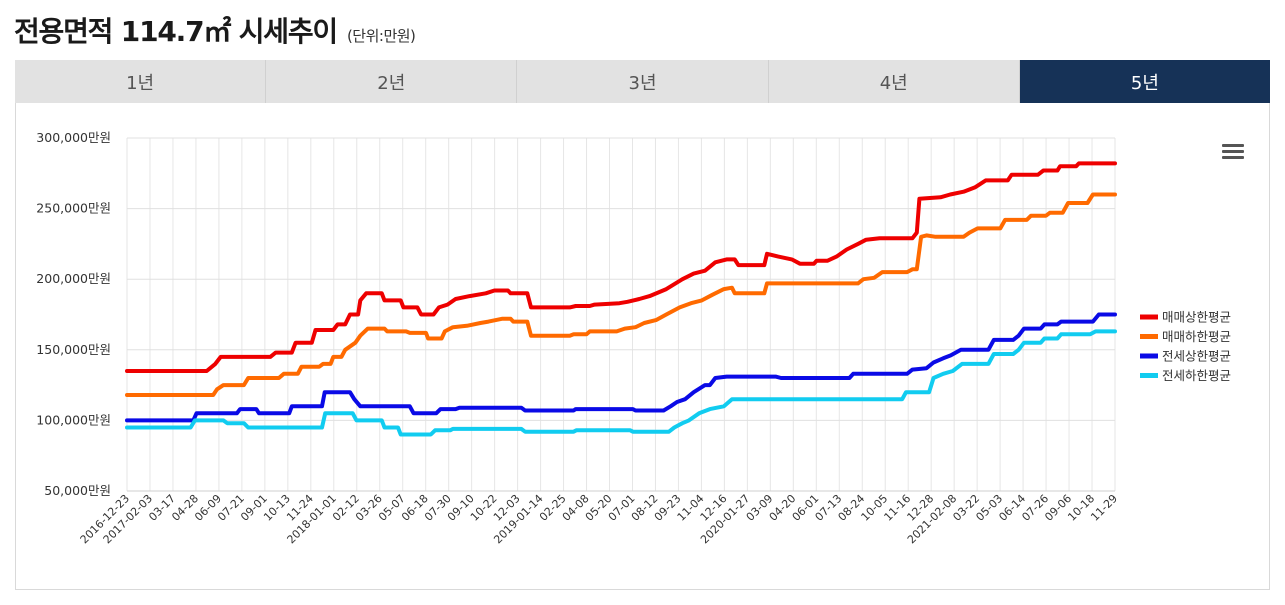 The image size is (1285, 605). I want to click on legend-label-4: 전세하한평균, so click(1196, 375).